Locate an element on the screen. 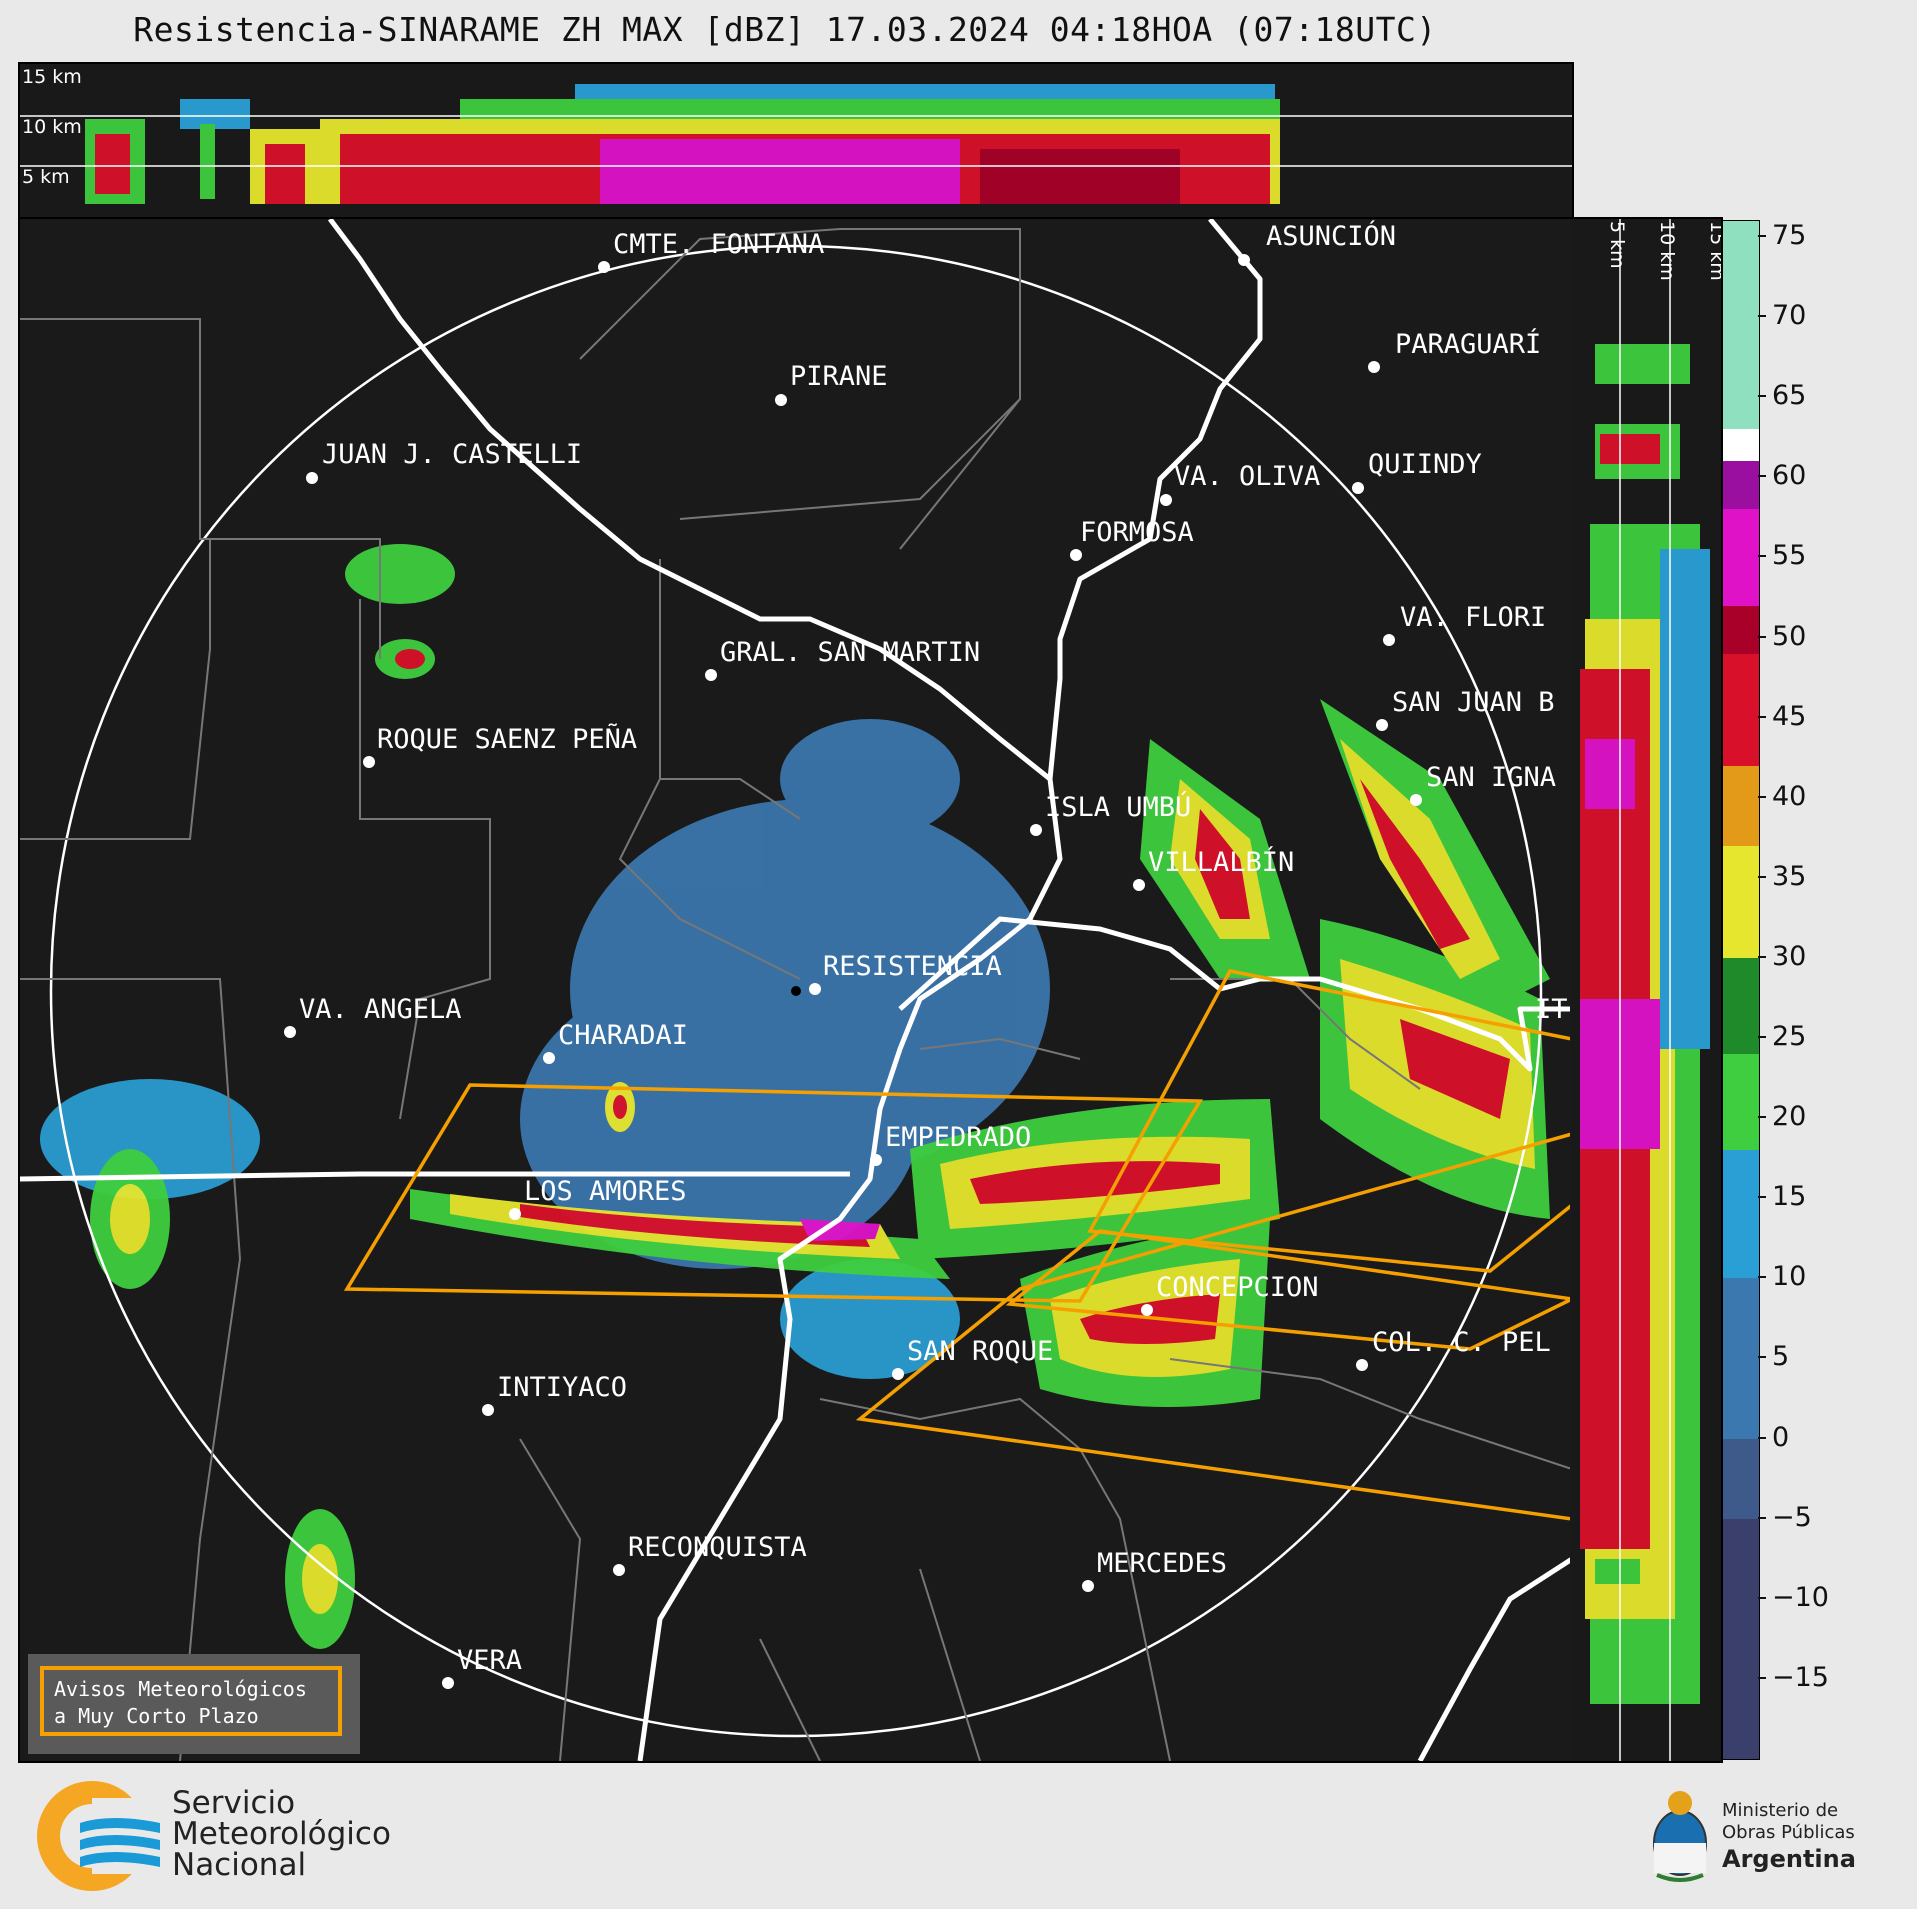  warnings-legend-frame: Avisos Meteorológicos a Muy Corto Plazo is located at coordinates (191, 1701).